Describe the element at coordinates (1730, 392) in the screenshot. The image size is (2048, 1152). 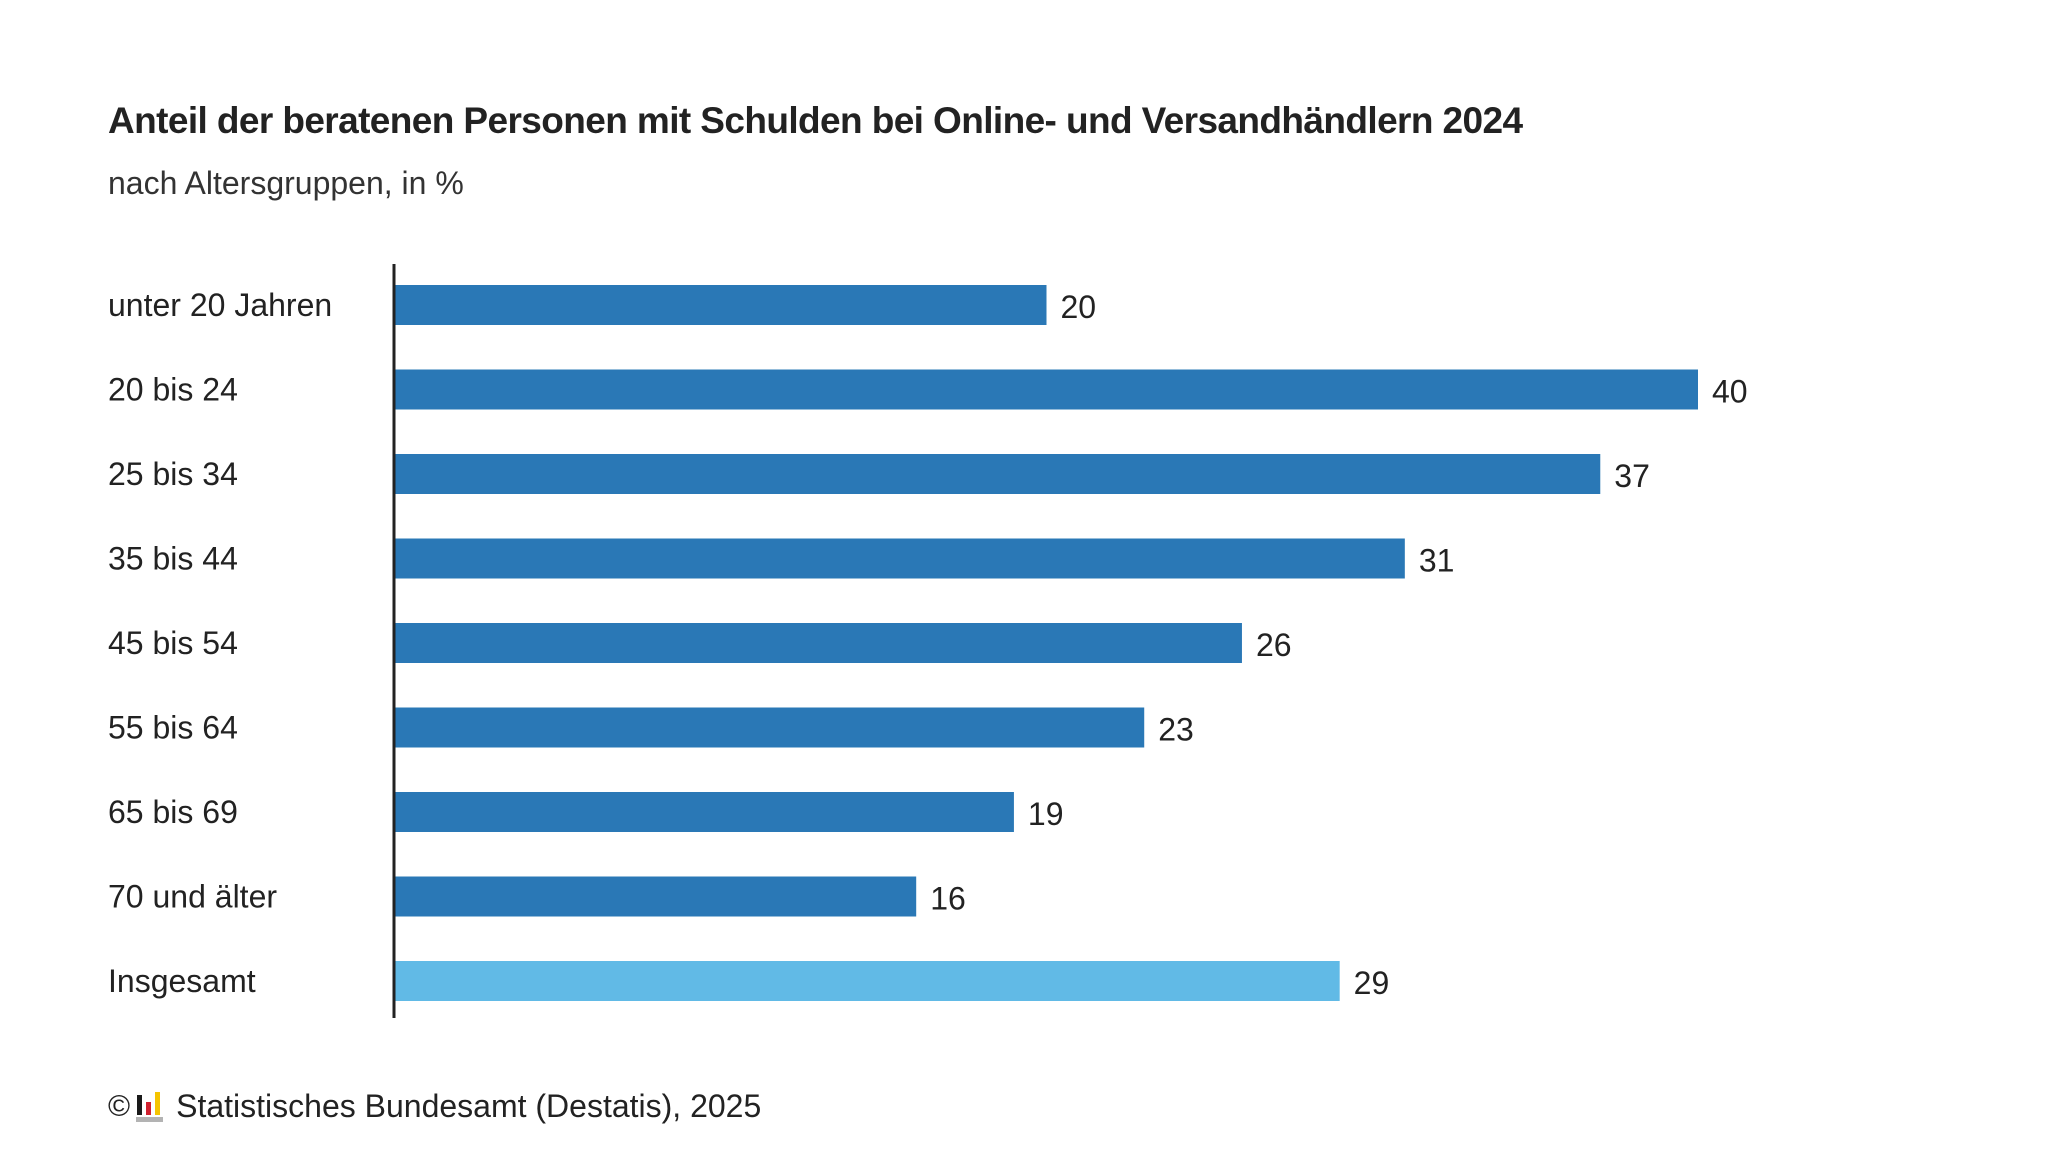
I see `value-label: 40` at that location.